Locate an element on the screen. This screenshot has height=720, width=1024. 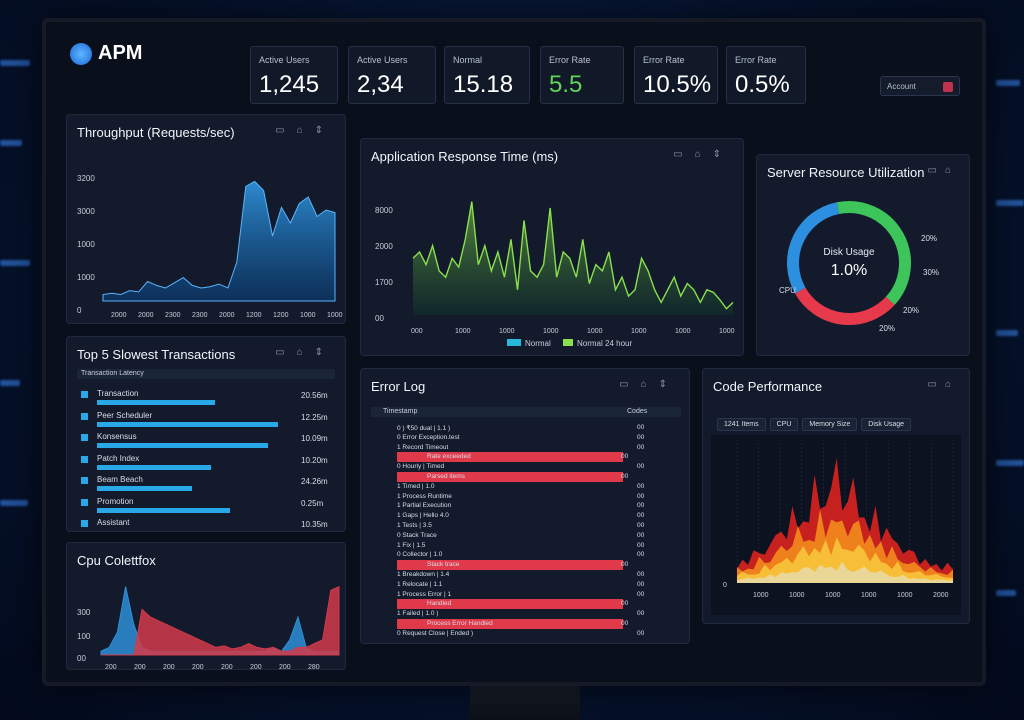
kpi-card: Active Users 2,34 is located at coordinates (392, 75).